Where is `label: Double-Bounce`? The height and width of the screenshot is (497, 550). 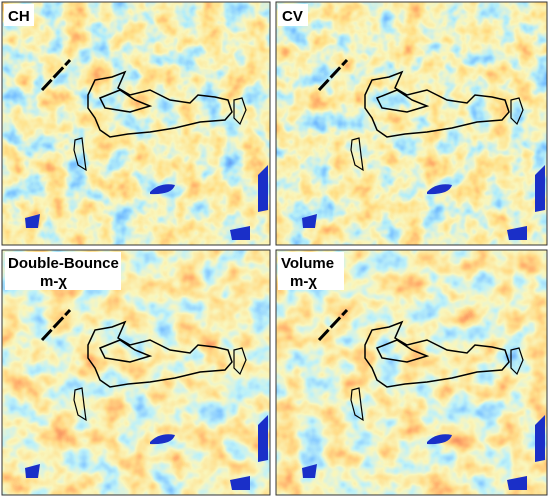 label: Double-Bounce is located at coordinates (63, 263).